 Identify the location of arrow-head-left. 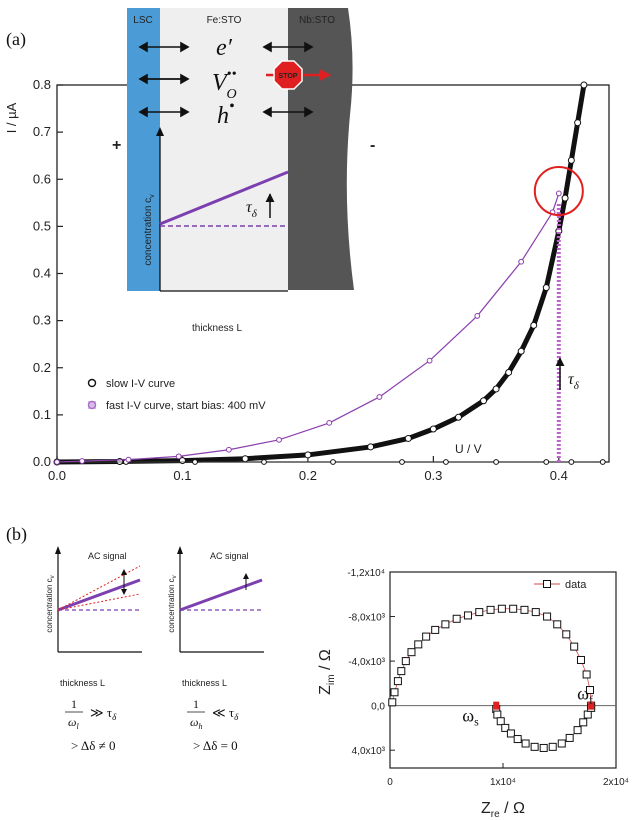
(143, 47).